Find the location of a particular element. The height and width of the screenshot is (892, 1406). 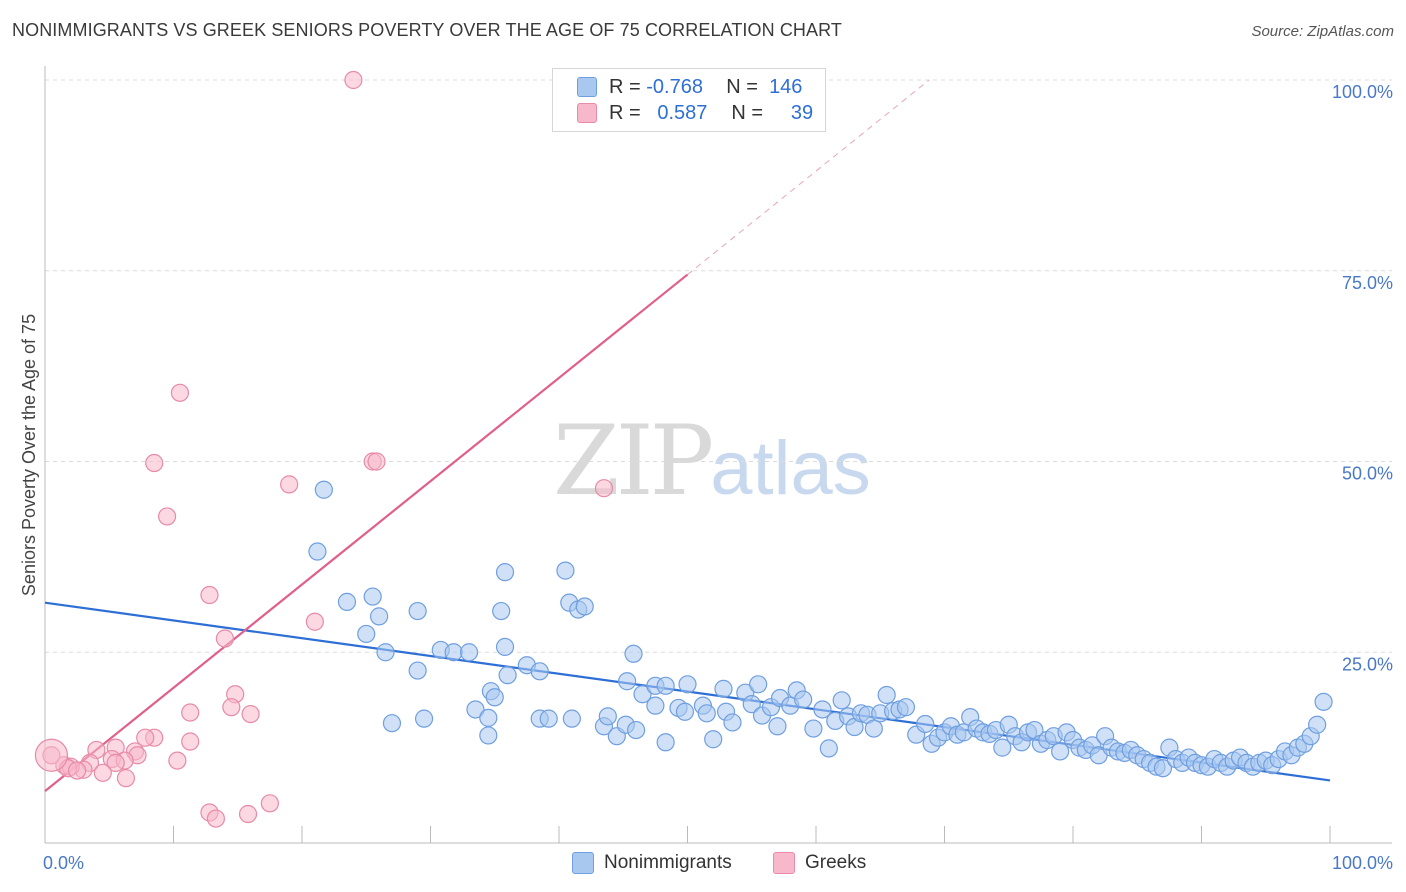

legend-r-value: -0.768 is located at coordinates (674, 86).